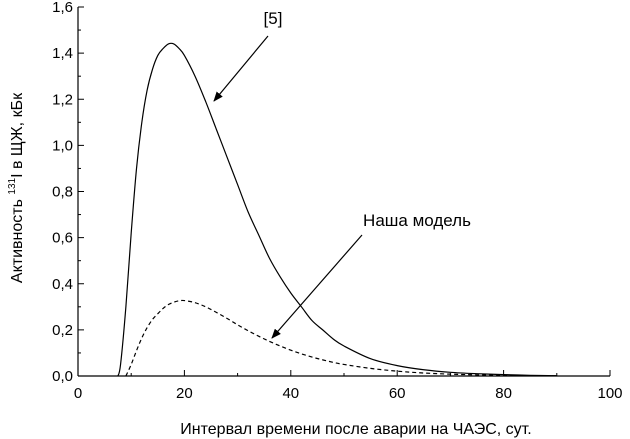 This screenshot has width=630, height=439. What do you see at coordinates (62, 238) in the screenshot?
I see `y-tick-label: 0,6` at bounding box center [62, 238].